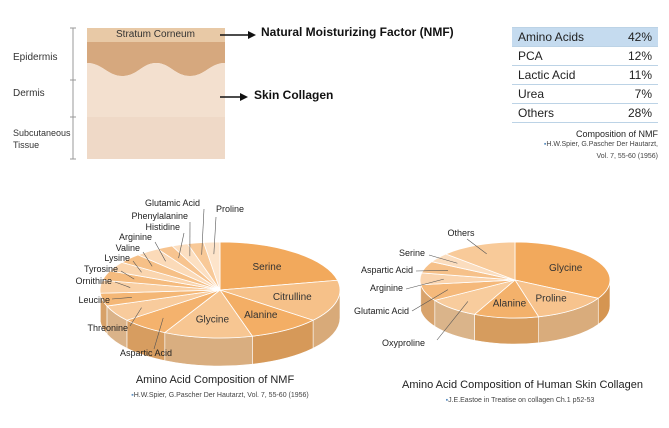 The height and width of the screenshot is (428, 669). Describe the element at coordinates (128, 248) in the screenshot. I see `slice-label-valine: Valine` at that location.